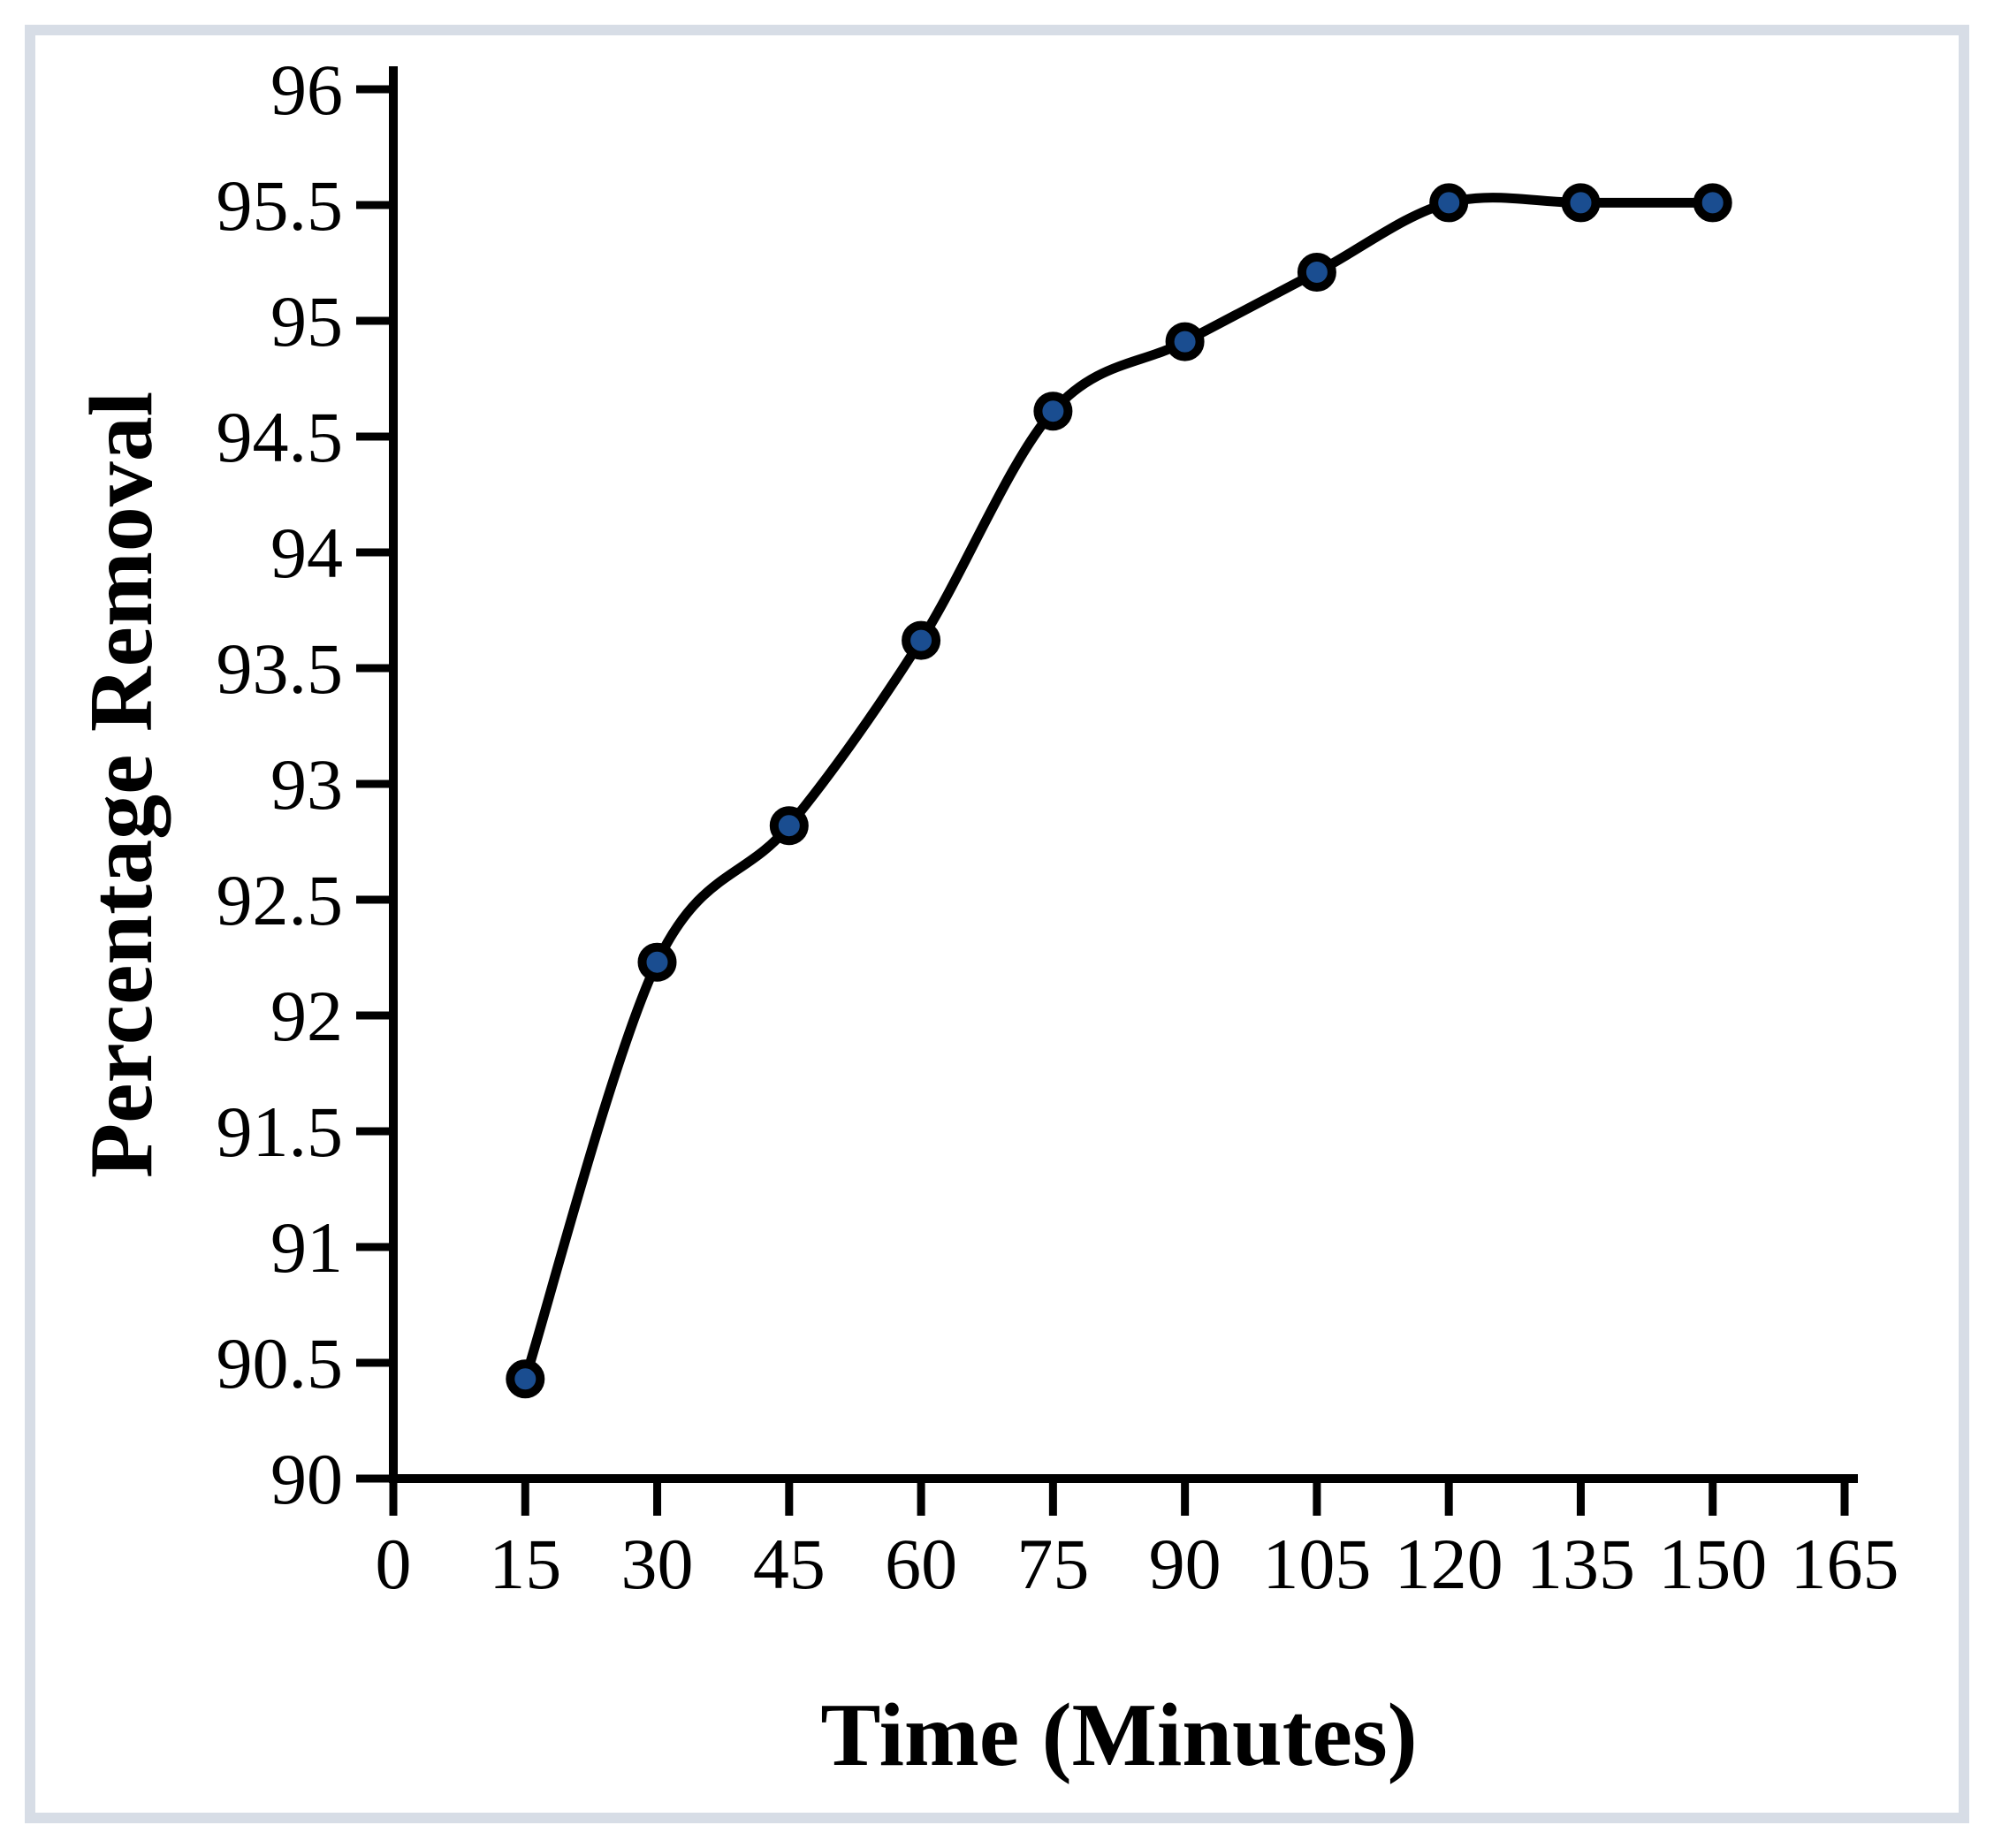 Image resolution: width=1994 pixels, height=1848 pixels. I want to click on y-tick-label: 96, so click(307, 89).